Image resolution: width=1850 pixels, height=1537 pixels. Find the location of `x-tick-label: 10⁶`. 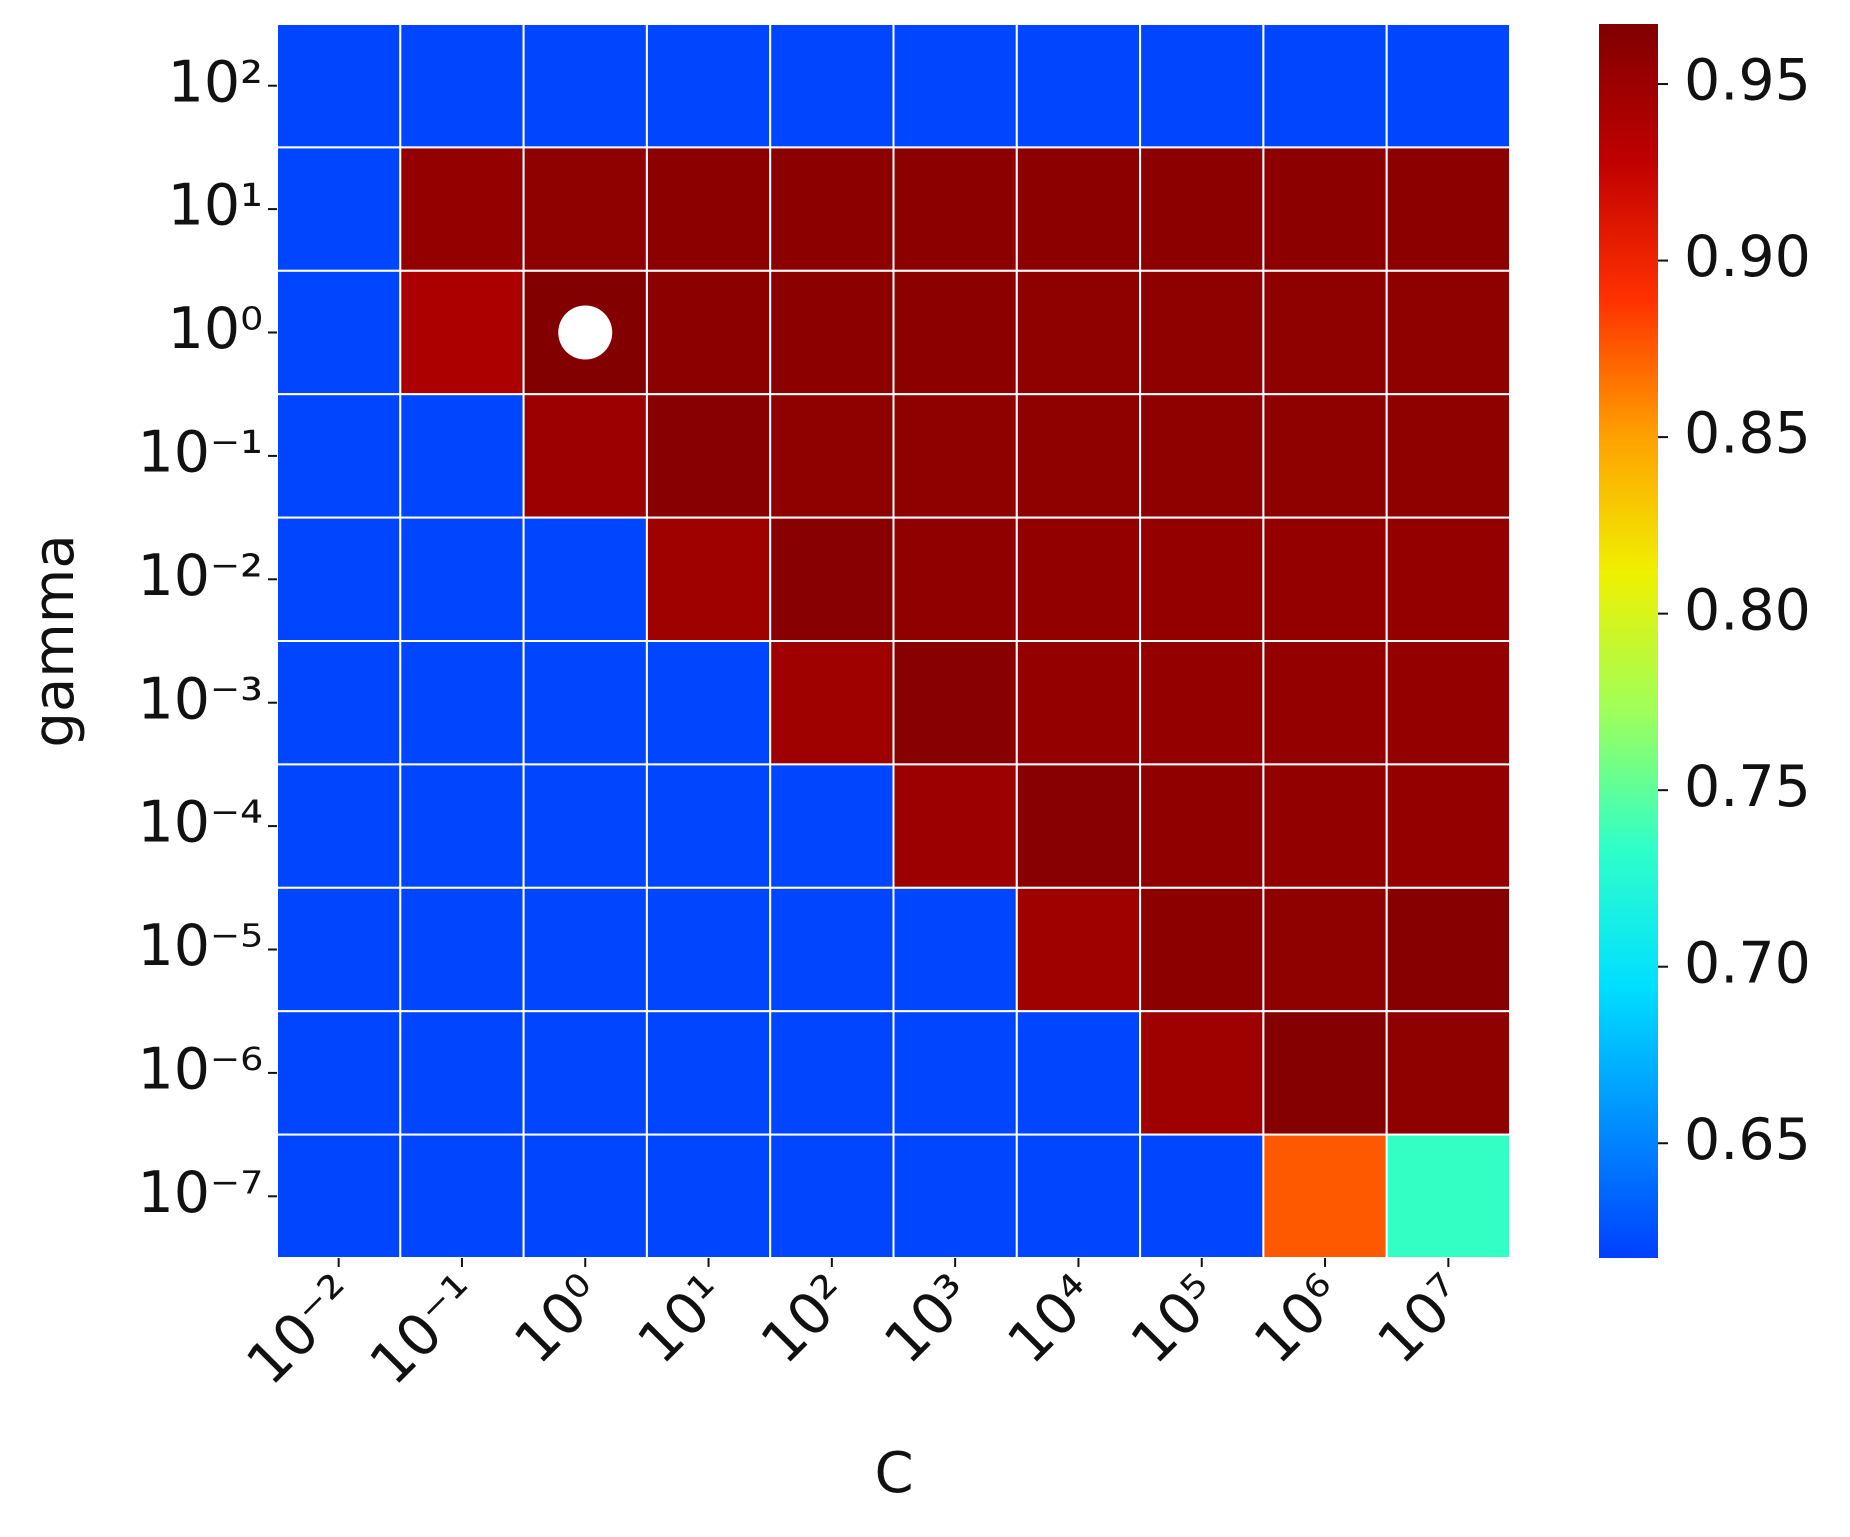

x-tick-label: 10⁶ is located at coordinates (1299, 1319).